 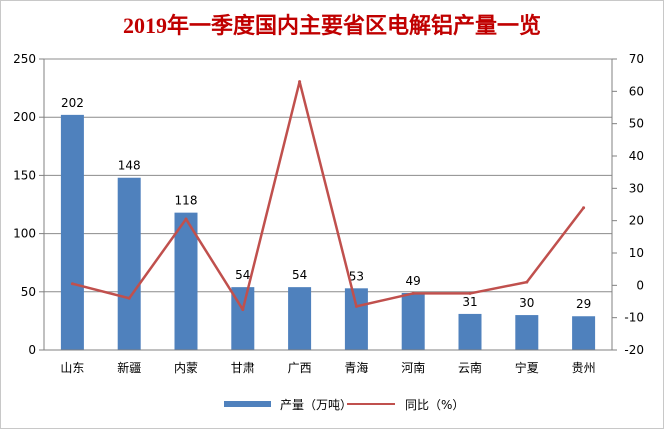 I want to click on bar-data-label: 202, so click(x=72, y=103).